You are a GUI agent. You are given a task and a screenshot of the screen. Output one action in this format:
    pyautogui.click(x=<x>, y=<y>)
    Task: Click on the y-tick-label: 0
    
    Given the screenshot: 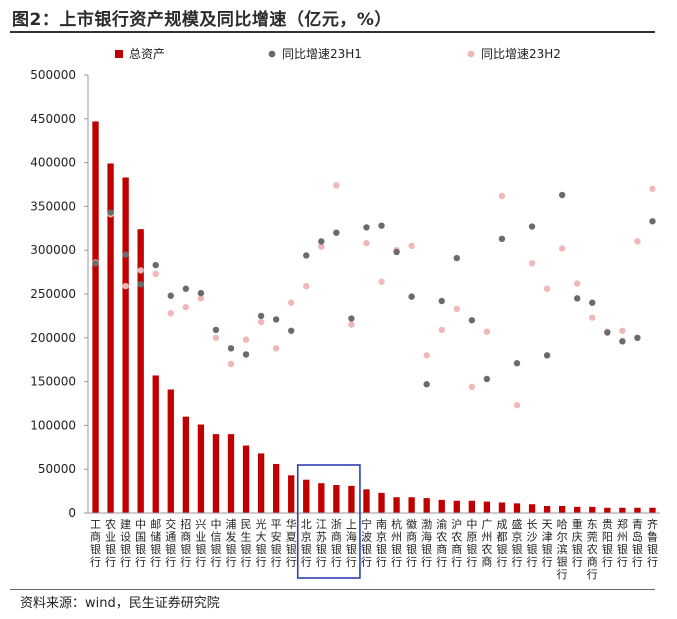 What is the action you would take?
    pyautogui.click(x=72, y=513)
    